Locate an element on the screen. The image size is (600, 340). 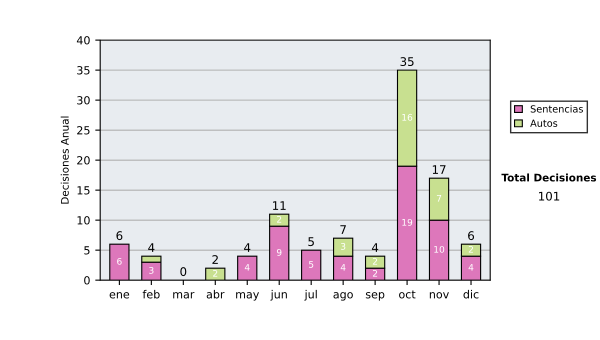
data-label: 9 is located at coordinates (279, 252).